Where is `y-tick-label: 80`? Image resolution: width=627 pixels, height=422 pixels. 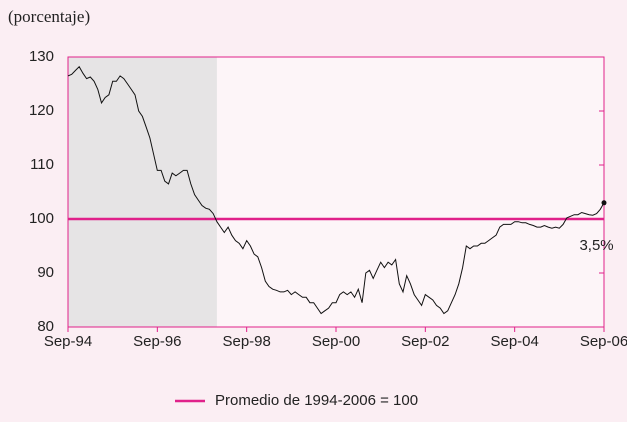 y-tick-label: 80 is located at coordinates (45, 326).